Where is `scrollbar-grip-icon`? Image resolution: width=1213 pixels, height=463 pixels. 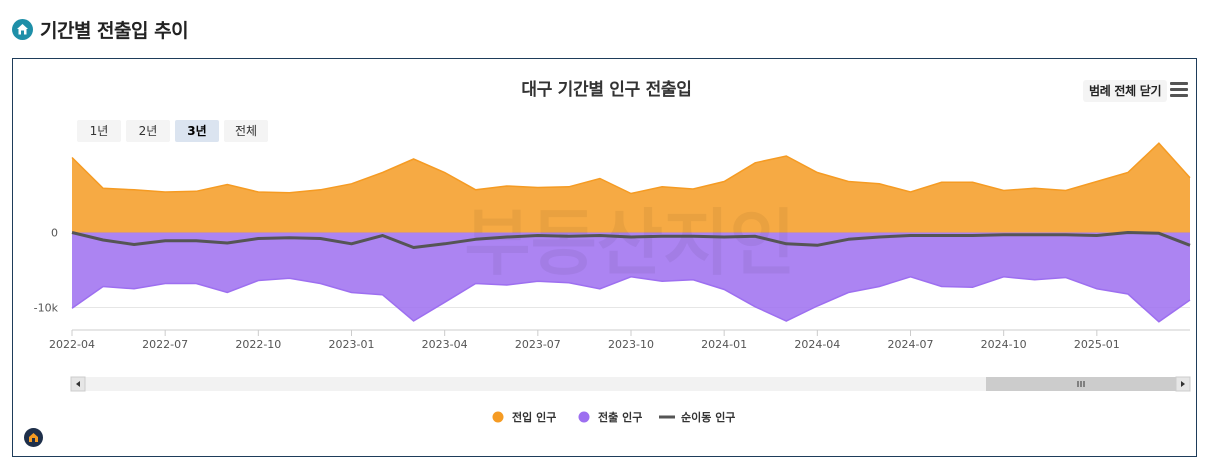 scrollbar-grip-icon is located at coordinates (1081, 384).